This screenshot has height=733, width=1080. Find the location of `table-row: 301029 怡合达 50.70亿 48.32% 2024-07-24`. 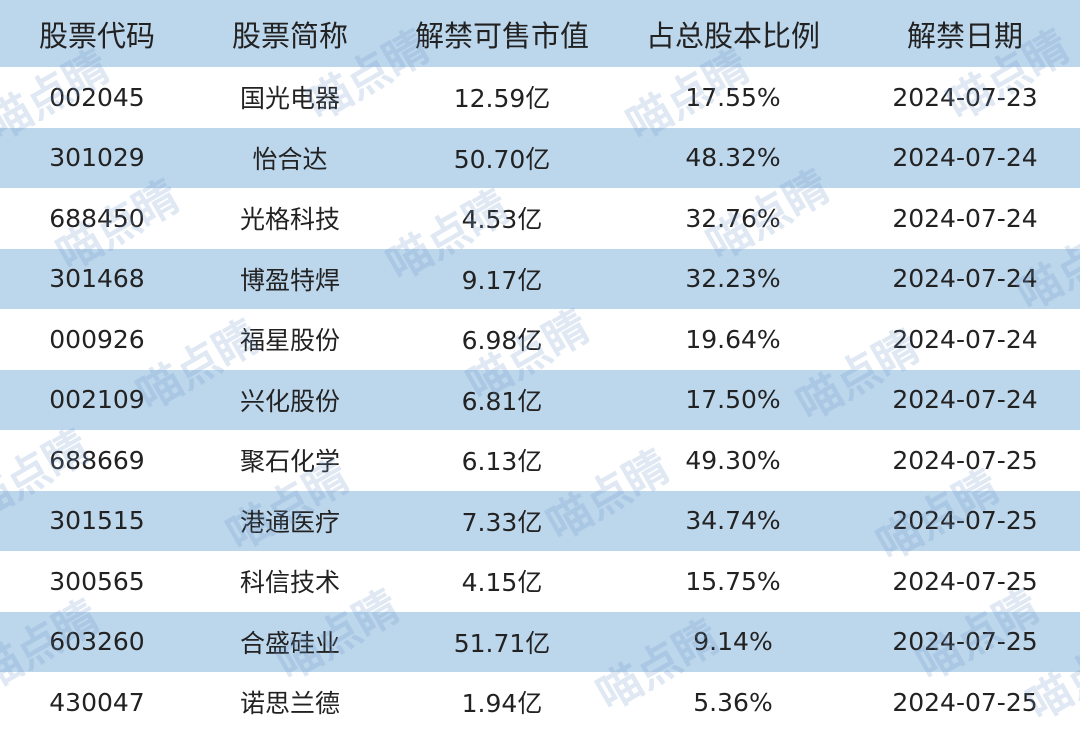

table-row: 301029 怡合达 50.70亿 48.32% 2024-07-24 is located at coordinates (540, 157).